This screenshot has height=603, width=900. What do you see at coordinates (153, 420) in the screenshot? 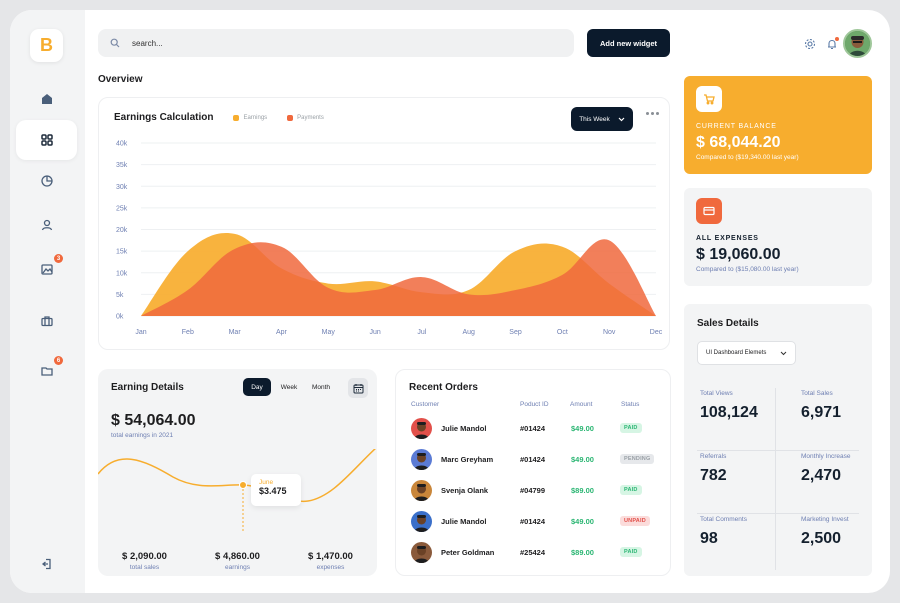
I see `total-earnings-value: $ 54,064.00` at bounding box center [153, 420].